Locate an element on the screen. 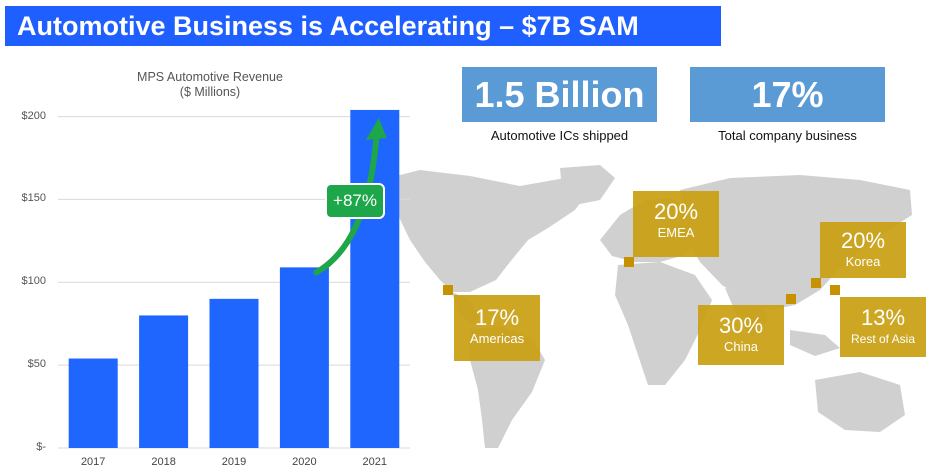  map-africa is located at coordinates (663, 323).